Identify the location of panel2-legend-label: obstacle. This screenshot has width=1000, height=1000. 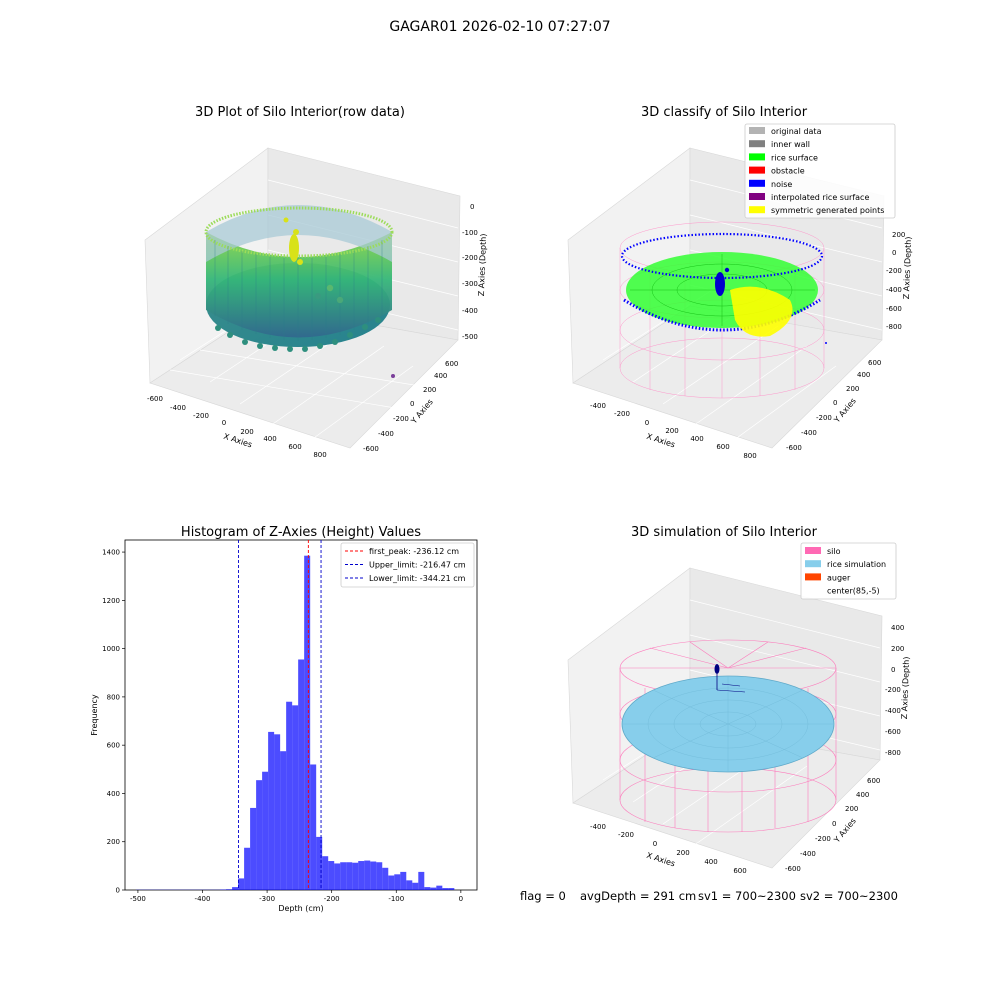
(788, 171).